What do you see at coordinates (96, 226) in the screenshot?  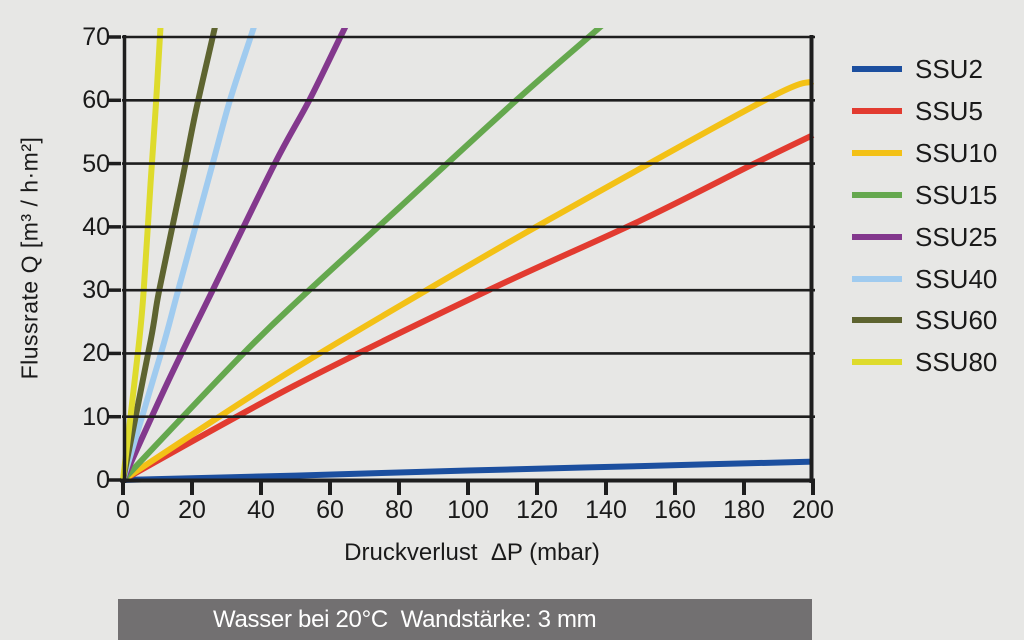 I see `y-tick-label-40: 40` at bounding box center [96, 226].